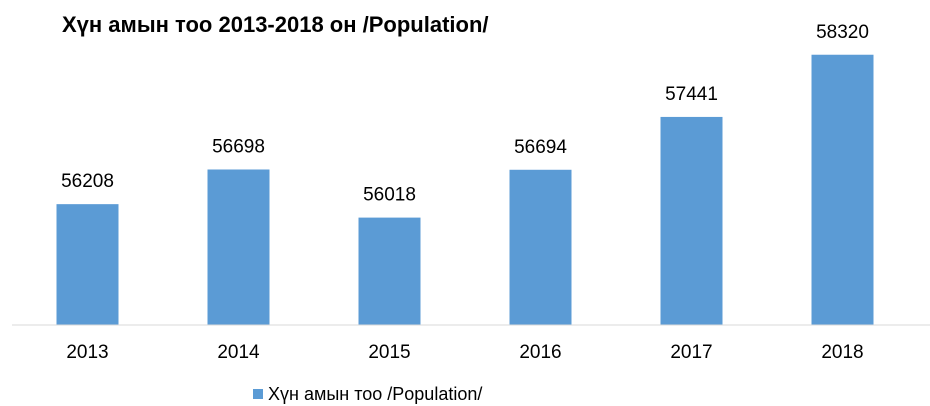 Image resolution: width=930 pixels, height=406 pixels. I want to click on x-tick-label: 2017, so click(691, 352).